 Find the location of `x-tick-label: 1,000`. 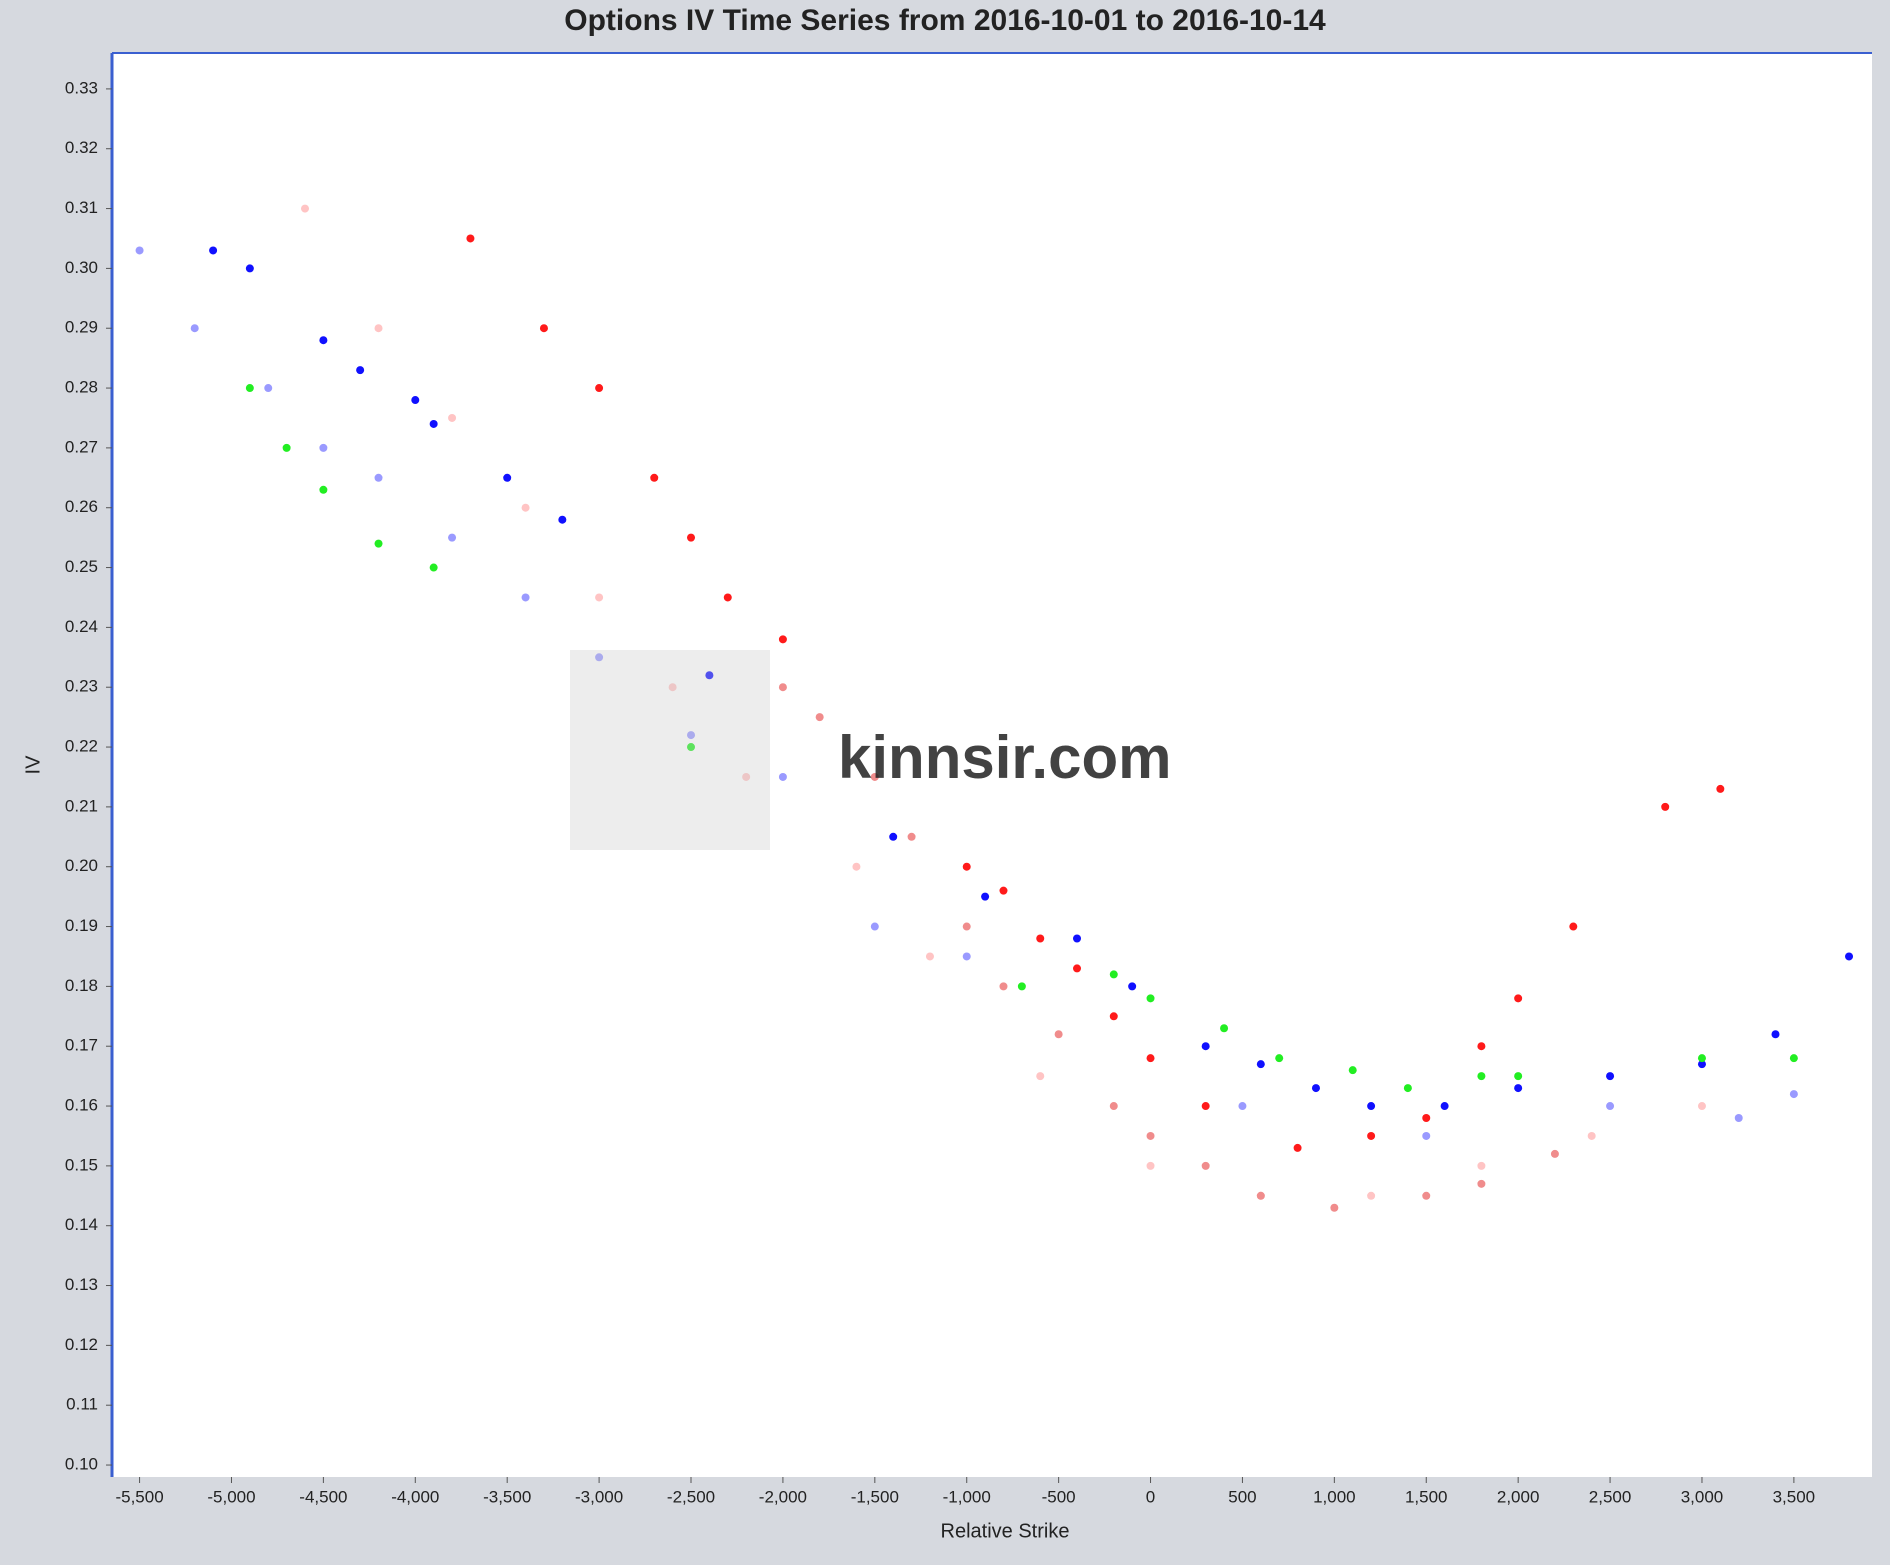

x-tick-label: 1,000 is located at coordinates (1334, 1496).